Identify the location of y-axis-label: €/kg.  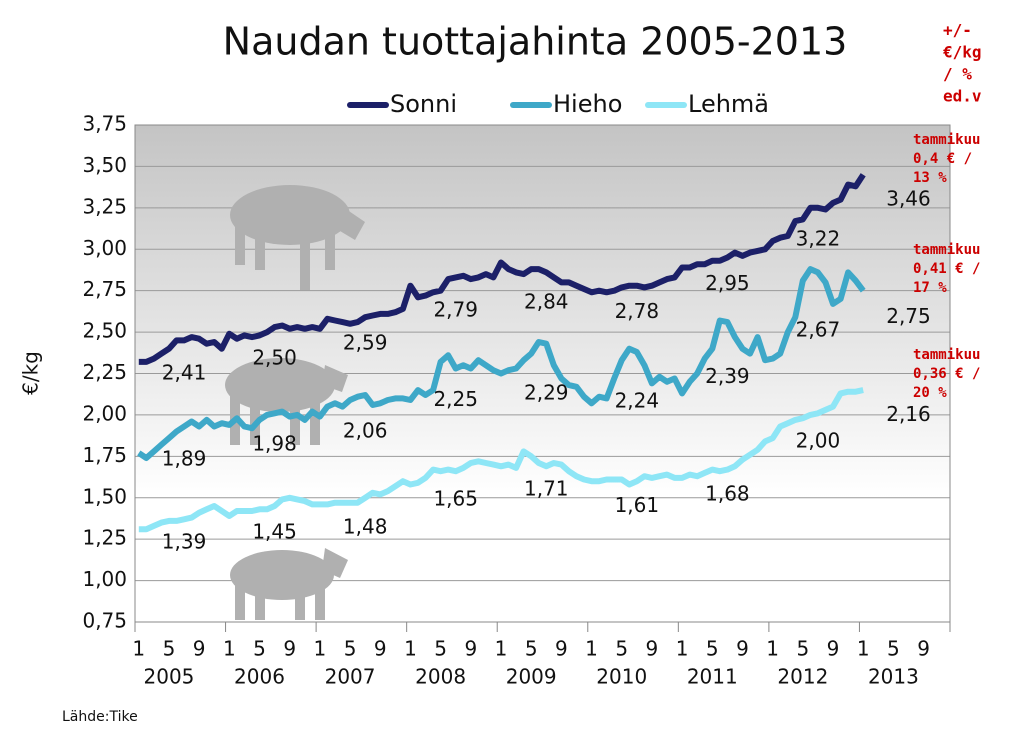
(31, 373).